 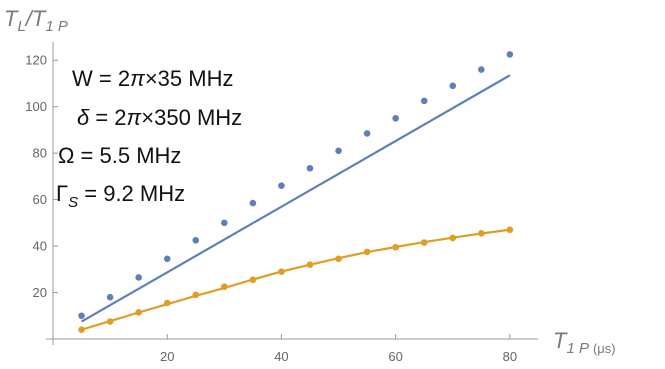 I want to click on x-tick-label: 80, so click(x=510, y=356).